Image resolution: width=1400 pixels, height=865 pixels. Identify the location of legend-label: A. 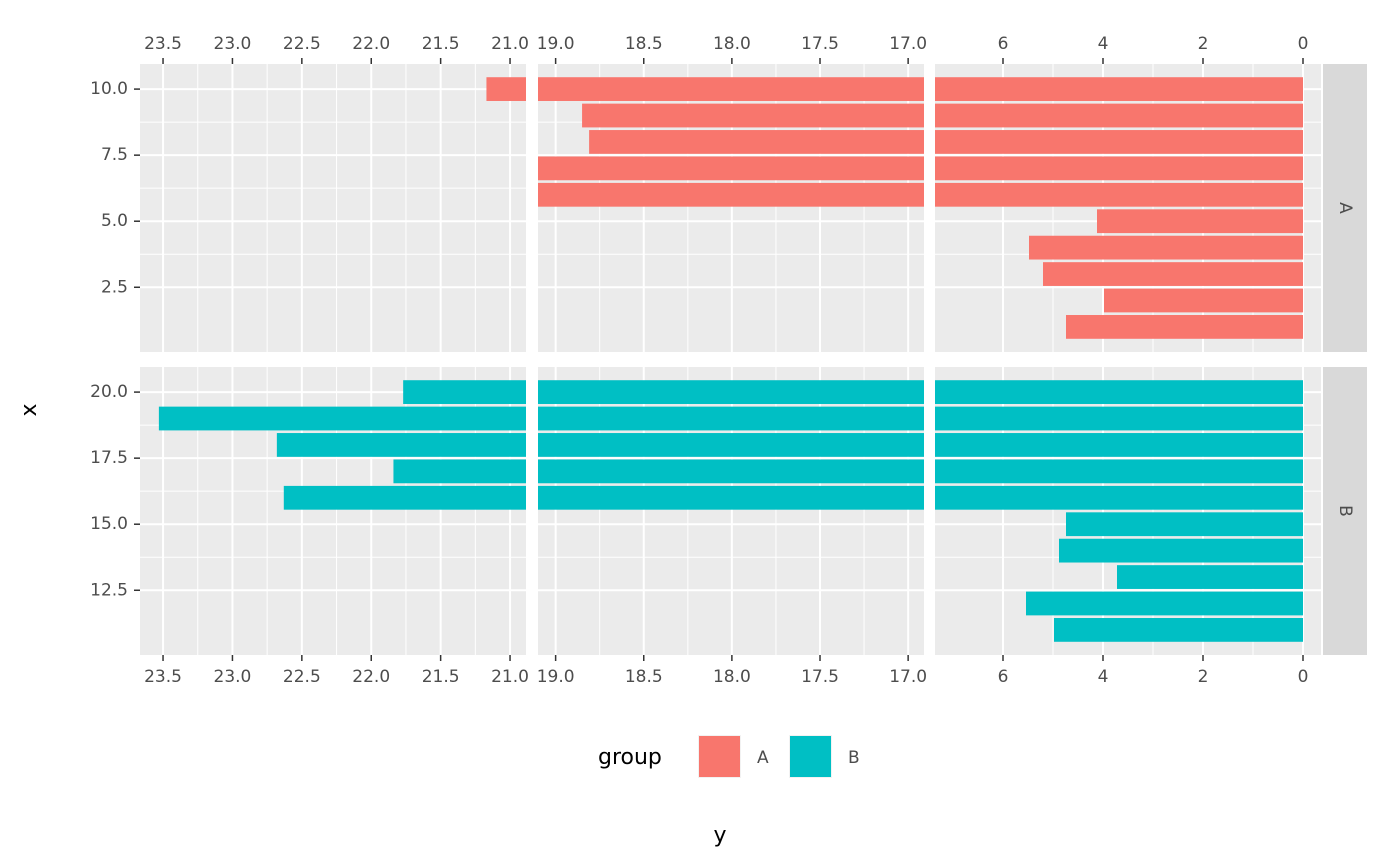
(763, 758).